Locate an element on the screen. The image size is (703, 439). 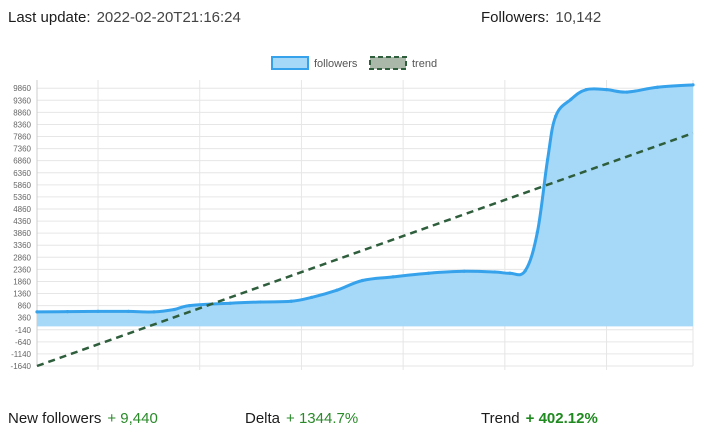
last-update-label: Last update: is located at coordinates (49, 17).